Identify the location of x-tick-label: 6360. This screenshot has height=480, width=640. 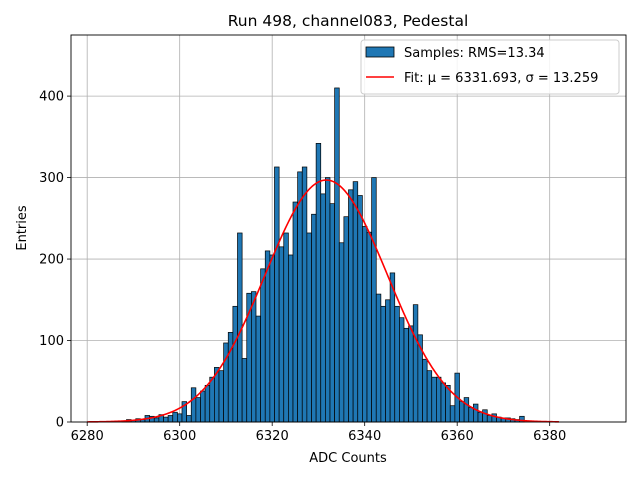
(457, 436).